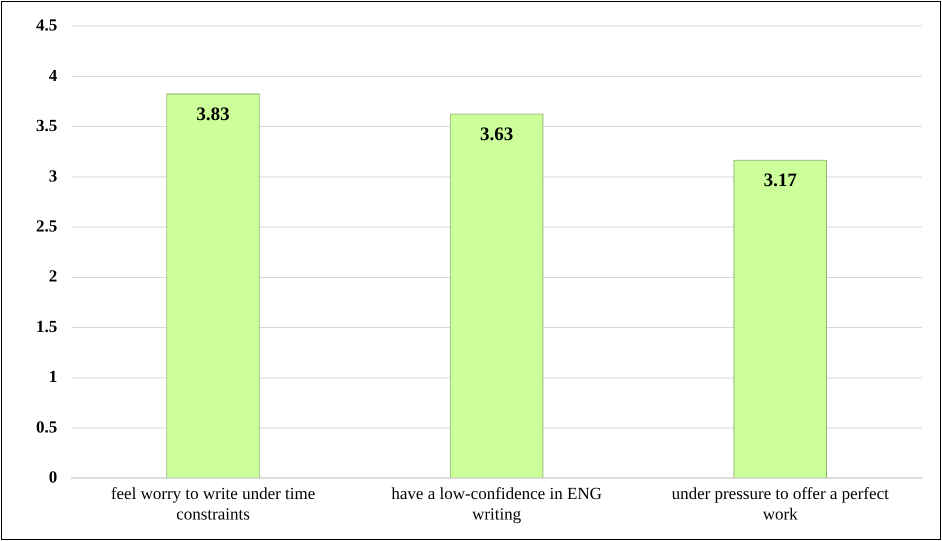 Image resolution: width=942 pixels, height=541 pixels. What do you see at coordinates (47, 25) in the screenshot?
I see `y-tick-label: 4.5` at bounding box center [47, 25].